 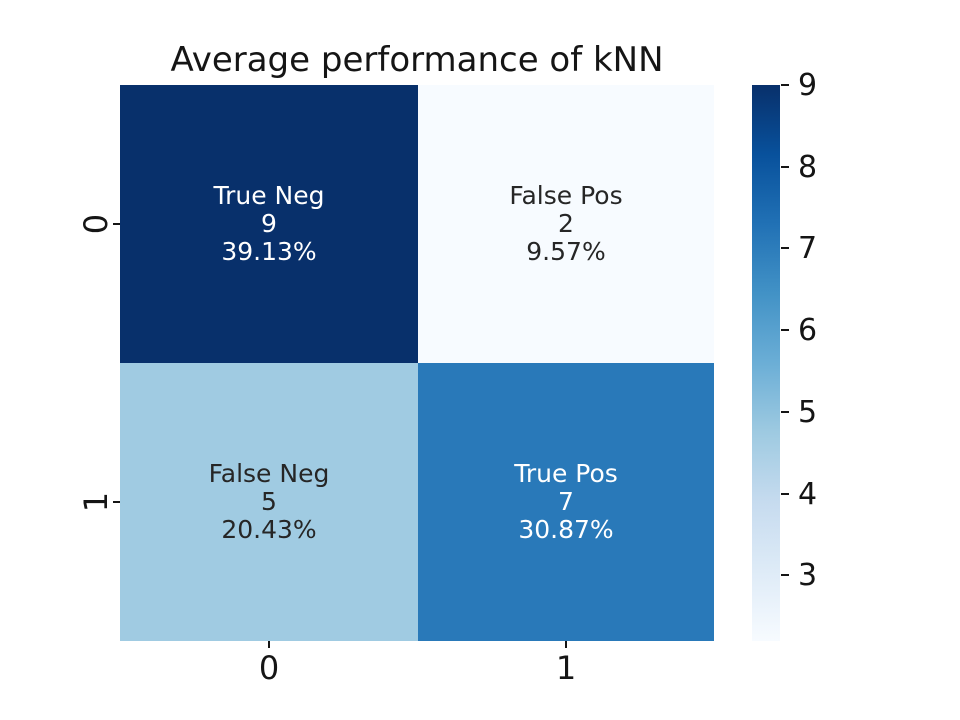 What do you see at coordinates (269, 529) in the screenshot?
I see `cell-percent: 20.43%` at bounding box center [269, 529].